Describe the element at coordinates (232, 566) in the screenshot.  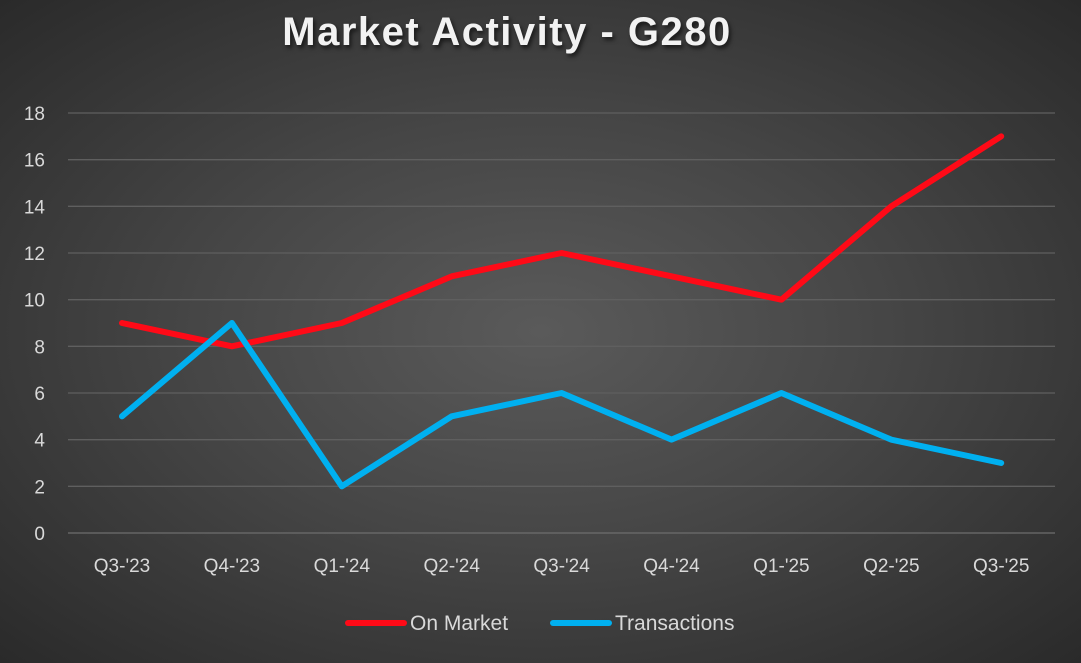
I see `x-tick-label: Q4-'23` at that location.